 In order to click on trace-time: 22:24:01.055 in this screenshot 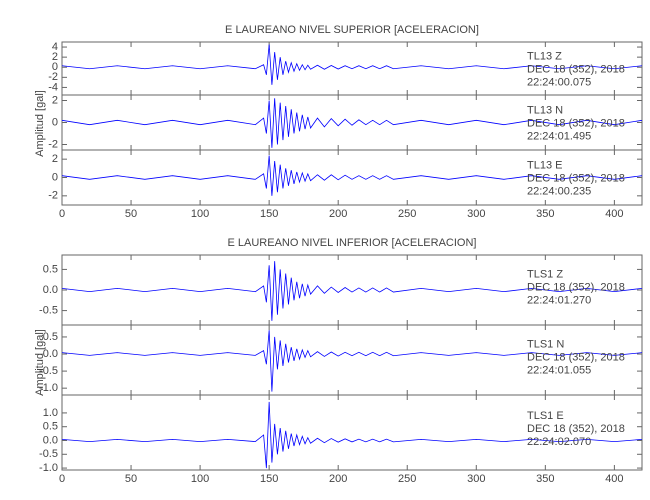, I will do `click(559, 371)`.